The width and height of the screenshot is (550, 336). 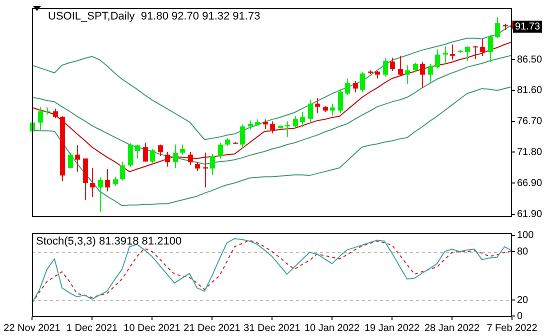 I want to click on y-tick-label: 20, so click(x=523, y=300).